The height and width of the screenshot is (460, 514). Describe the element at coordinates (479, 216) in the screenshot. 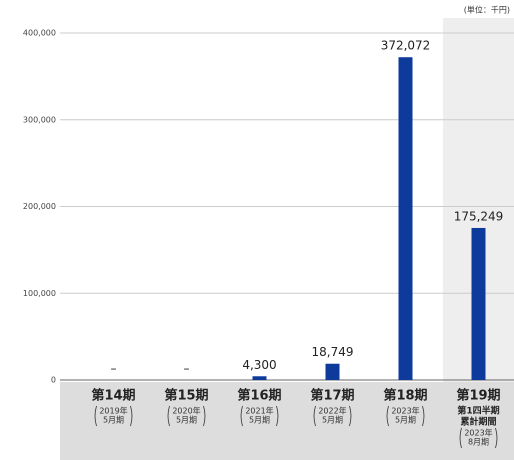

I see `value-label: 175,249` at that location.